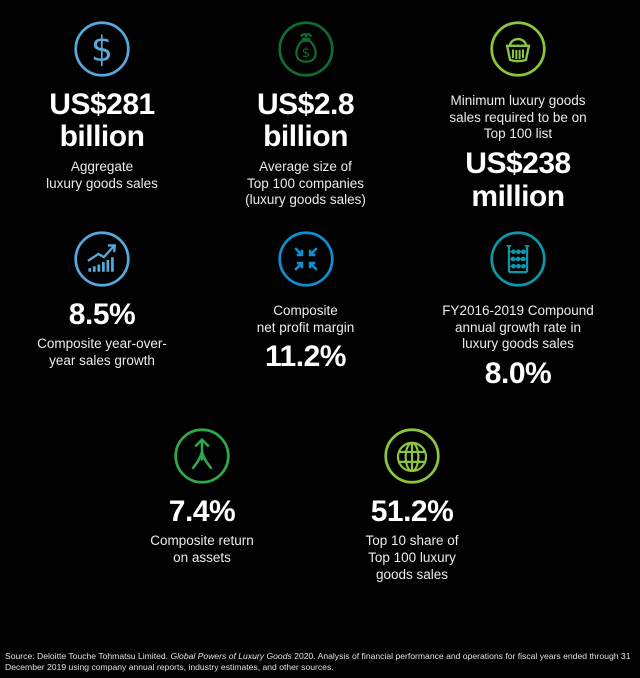 This screenshot has height=678, width=640. What do you see at coordinates (305, 319) in the screenshot?
I see `stat-label: Composite net profit margin` at bounding box center [305, 319].